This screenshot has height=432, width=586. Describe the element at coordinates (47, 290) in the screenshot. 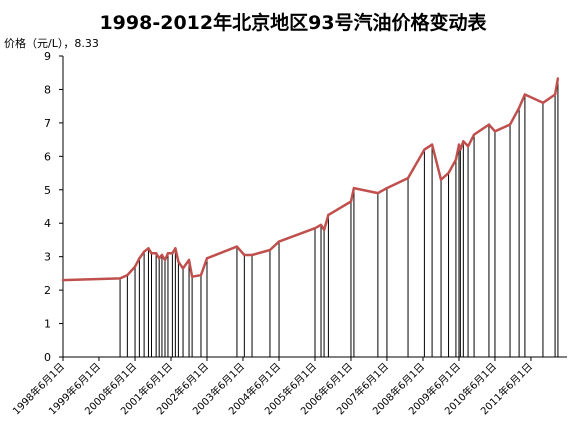

I see `y-tick-label-2: 2` at that location.